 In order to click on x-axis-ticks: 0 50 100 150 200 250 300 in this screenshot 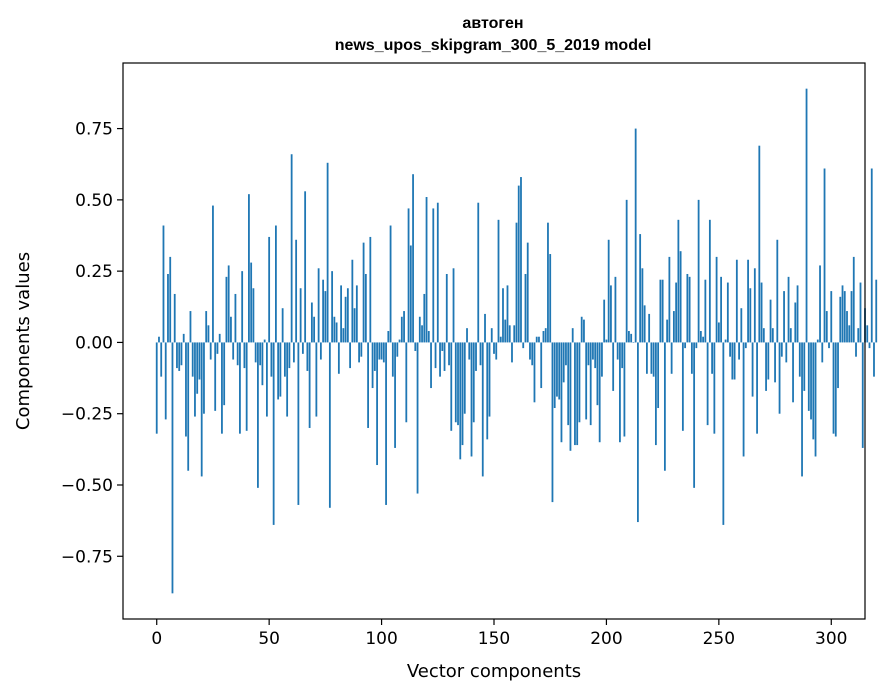, I will do `click(499, 634)`.